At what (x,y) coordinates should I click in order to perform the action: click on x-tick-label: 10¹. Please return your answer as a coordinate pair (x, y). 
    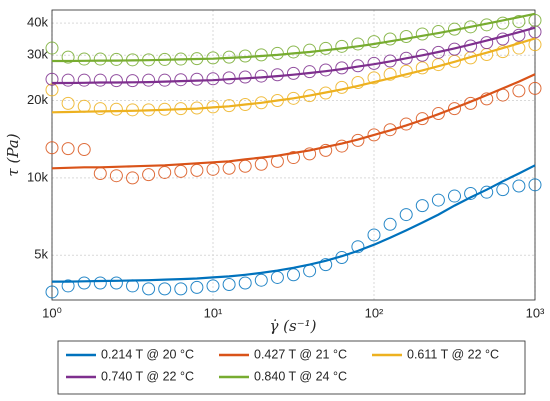
    Looking at the image, I should click on (213, 312).